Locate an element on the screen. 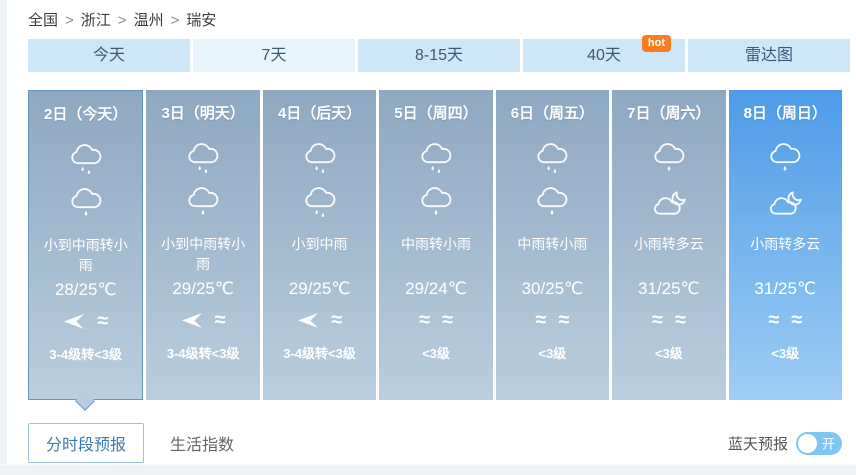  forecast-day-column-2: 3日（明天） 小到中雨转小雨 29/25℃ ≈ 3-4级转<3级 is located at coordinates (203, 245).